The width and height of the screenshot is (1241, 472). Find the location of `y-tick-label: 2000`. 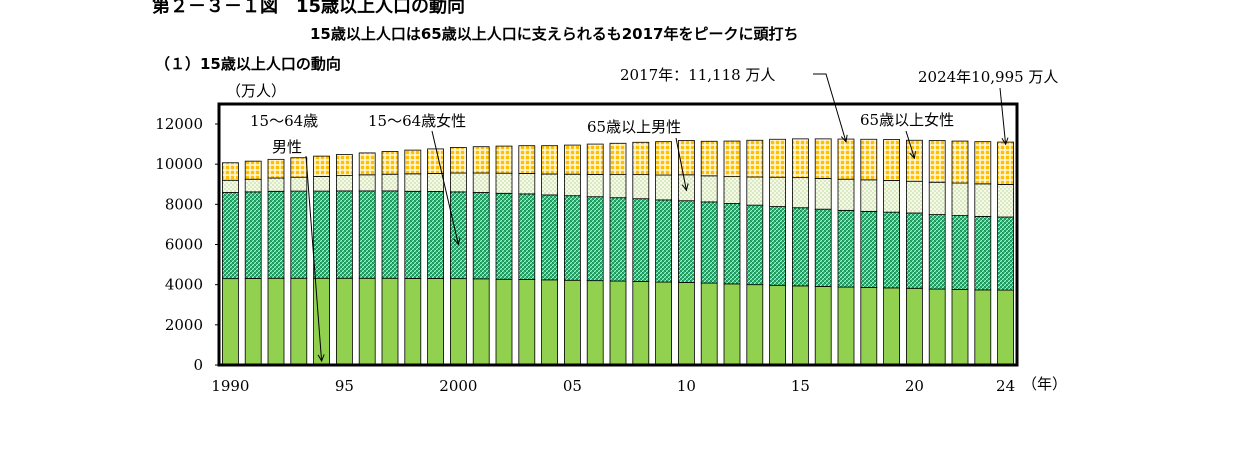

y-tick-label: 2000 is located at coordinates (184, 325).